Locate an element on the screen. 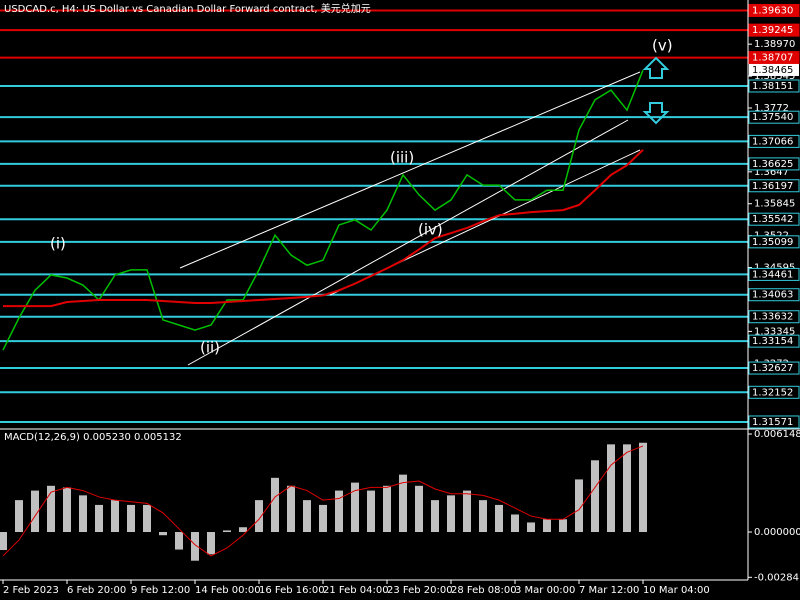 This screenshot has width=800, height=600. level-label: 1.34063 is located at coordinates (772, 295).